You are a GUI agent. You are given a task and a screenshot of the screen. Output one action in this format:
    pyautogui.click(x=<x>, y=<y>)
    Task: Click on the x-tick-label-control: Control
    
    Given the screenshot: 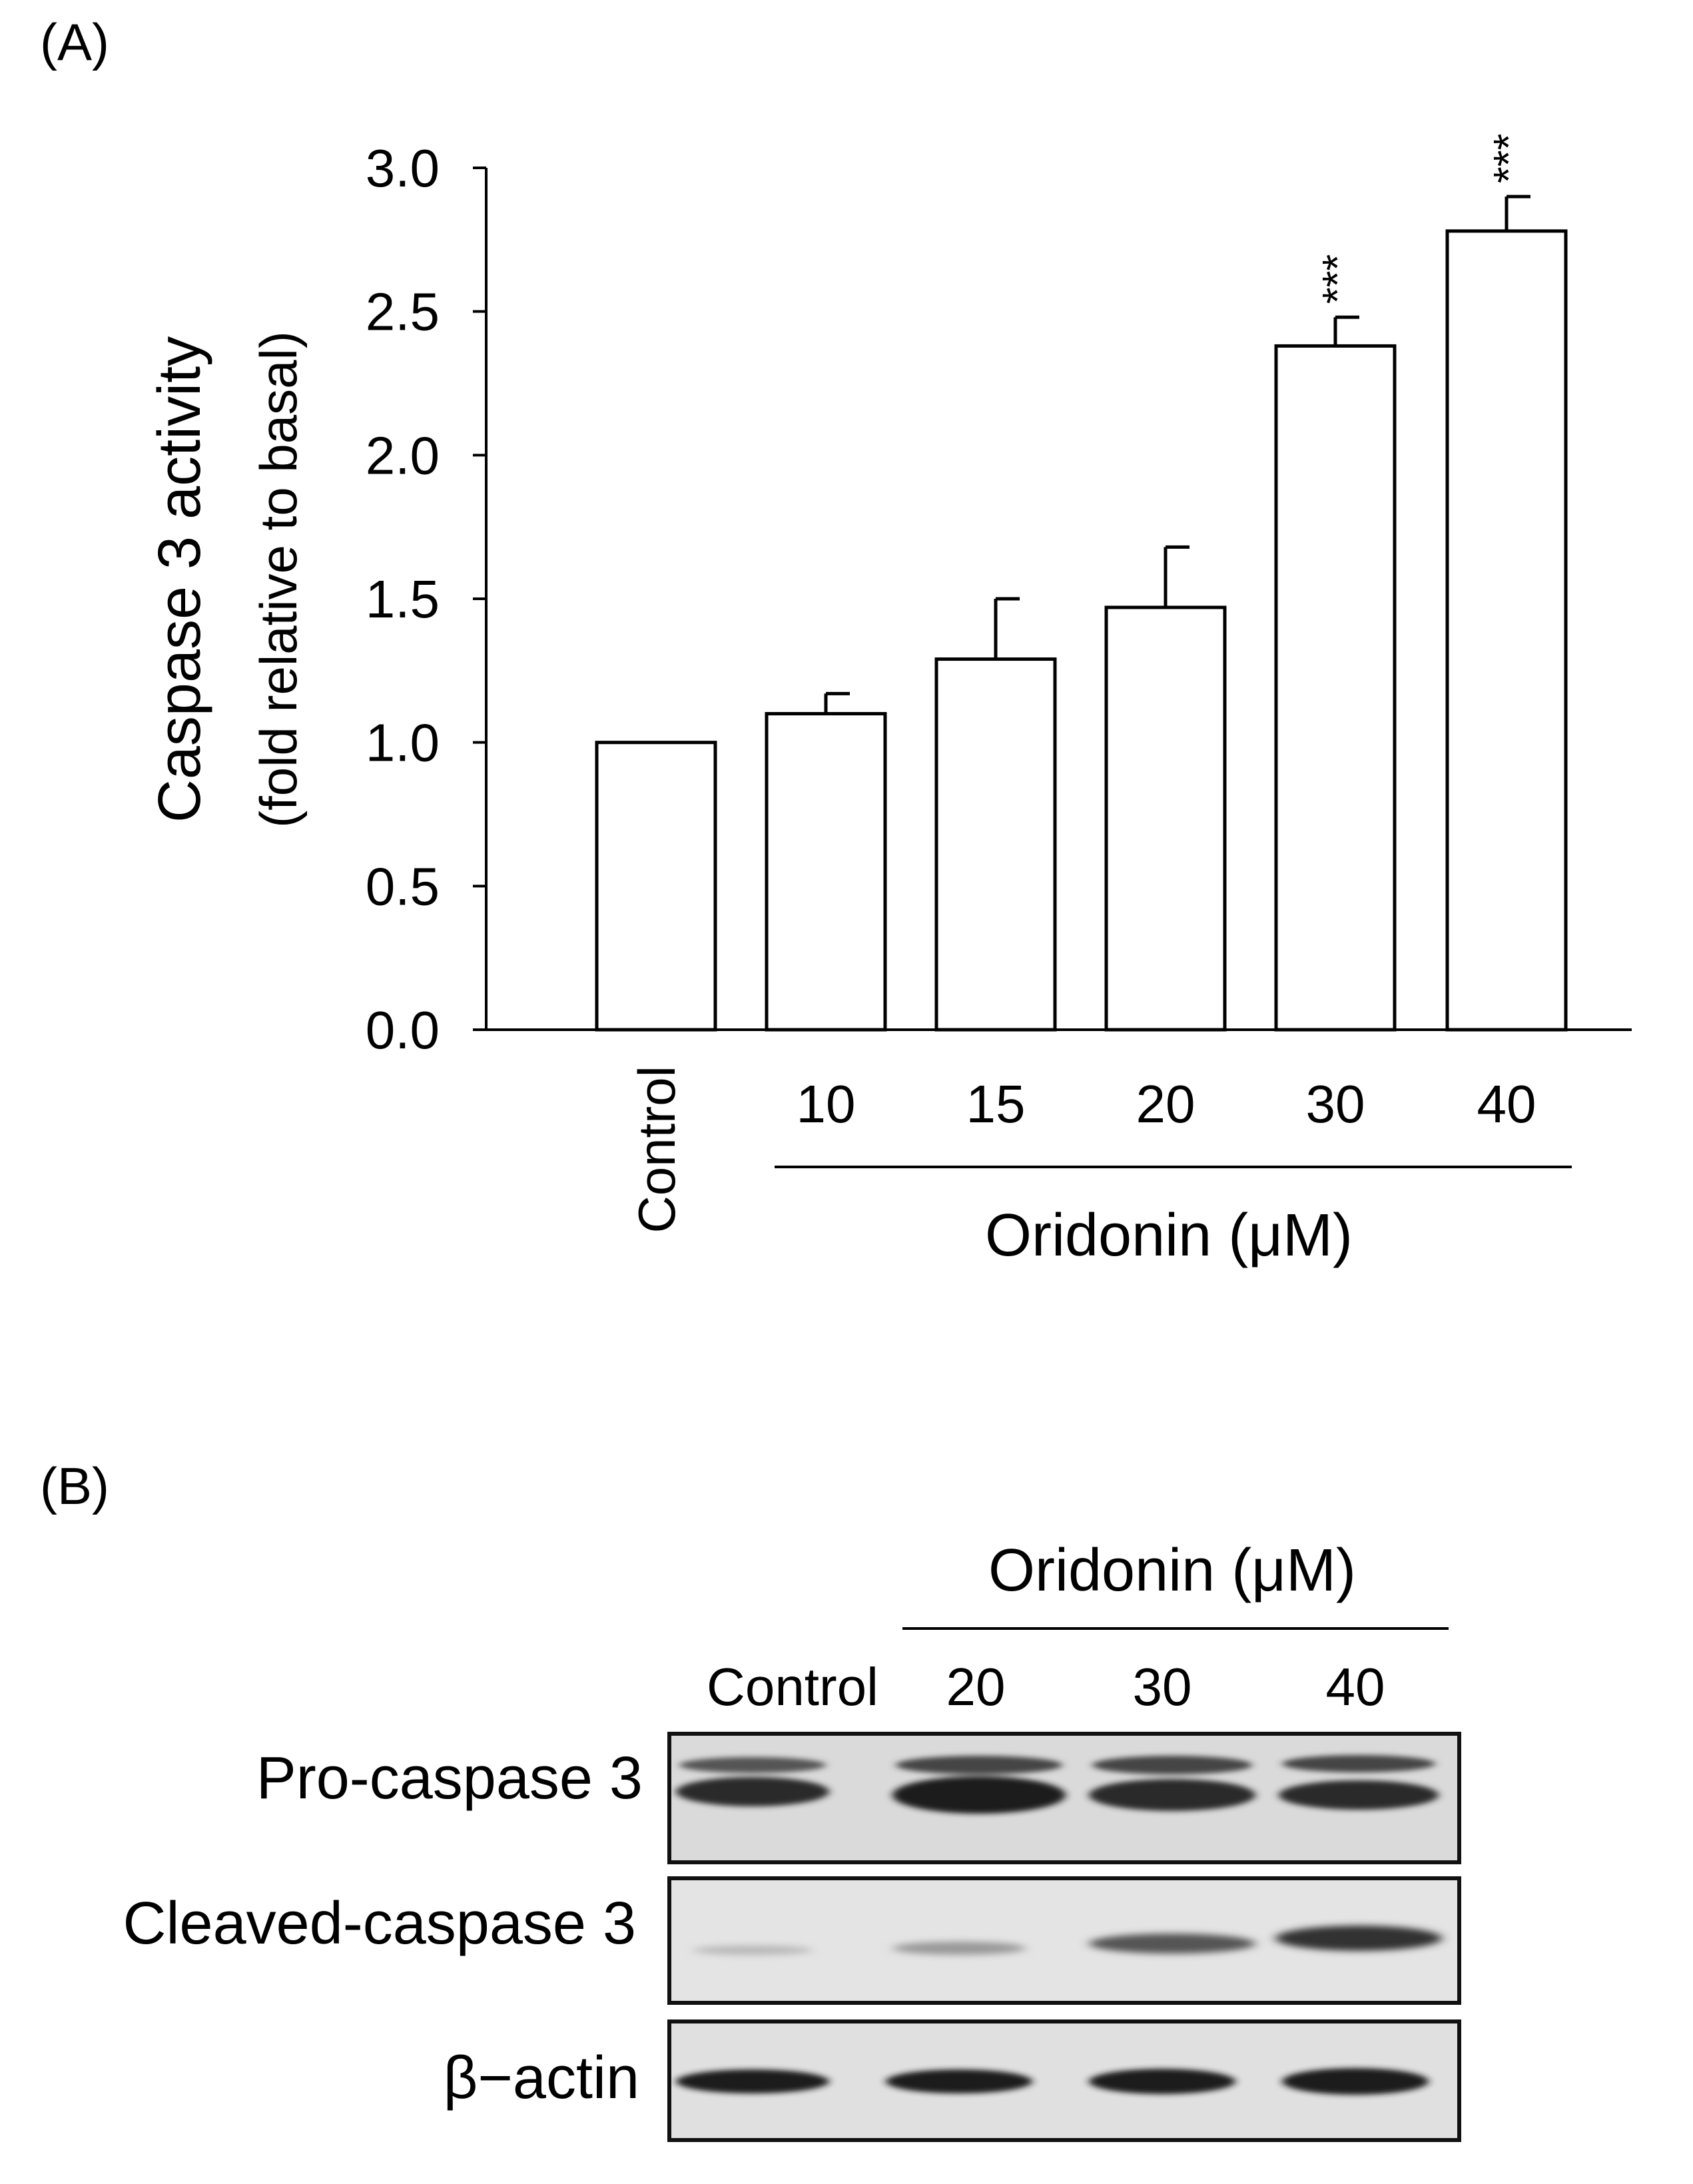 What is the action you would take?
    pyautogui.click(x=657, y=1149)
    